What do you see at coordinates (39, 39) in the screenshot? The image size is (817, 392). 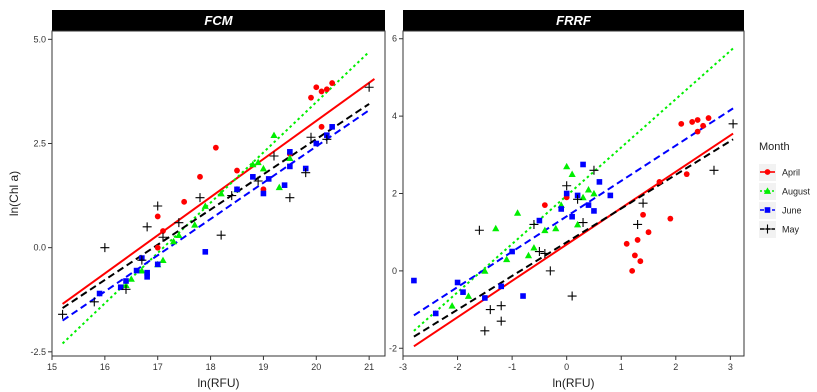 I see `y-tick-label: 5.0` at bounding box center [39, 39].